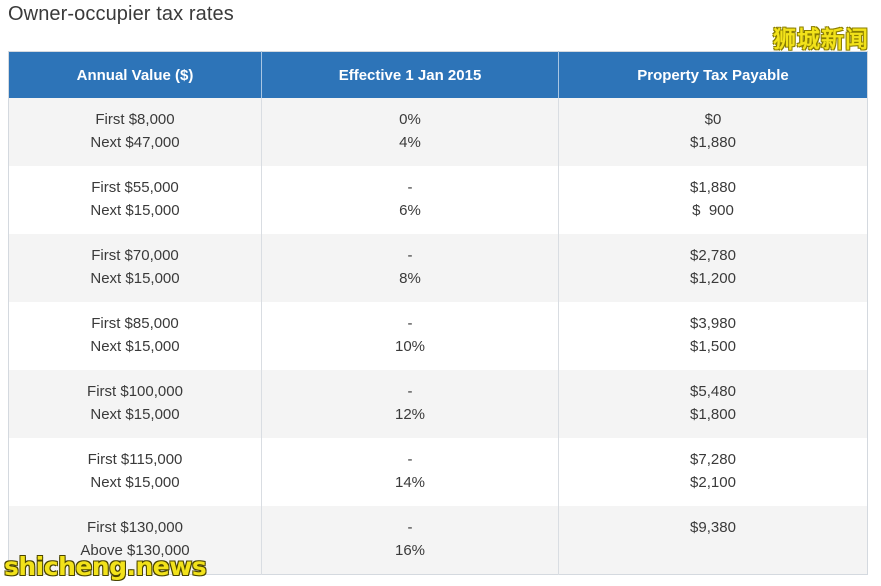  Describe the element at coordinates (410, 540) in the screenshot. I see `cell-rate: - 16%` at that location.